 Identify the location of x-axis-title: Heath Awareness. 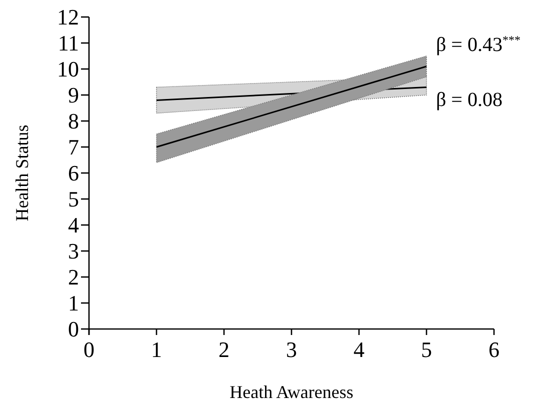
(292, 392).